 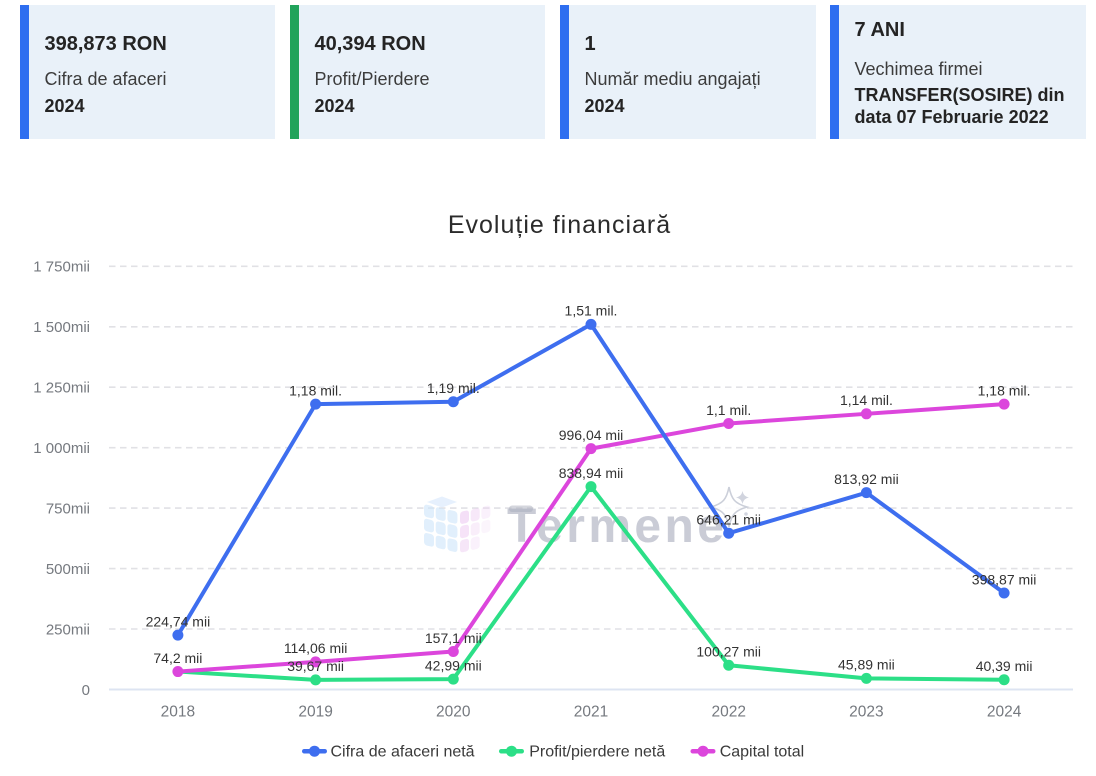 What do you see at coordinates (591, 473) in the screenshot?
I see `svg-text: 838,94 mii` at bounding box center [591, 473].